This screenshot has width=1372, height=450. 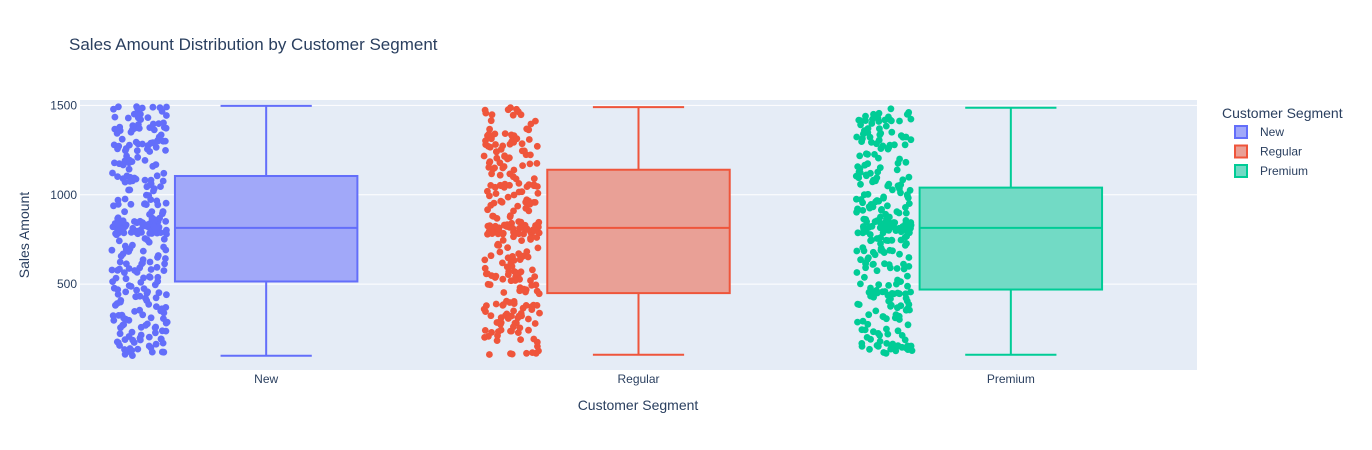 What do you see at coordinates (266, 379) in the screenshot?
I see `x-tick-label: New` at bounding box center [266, 379].